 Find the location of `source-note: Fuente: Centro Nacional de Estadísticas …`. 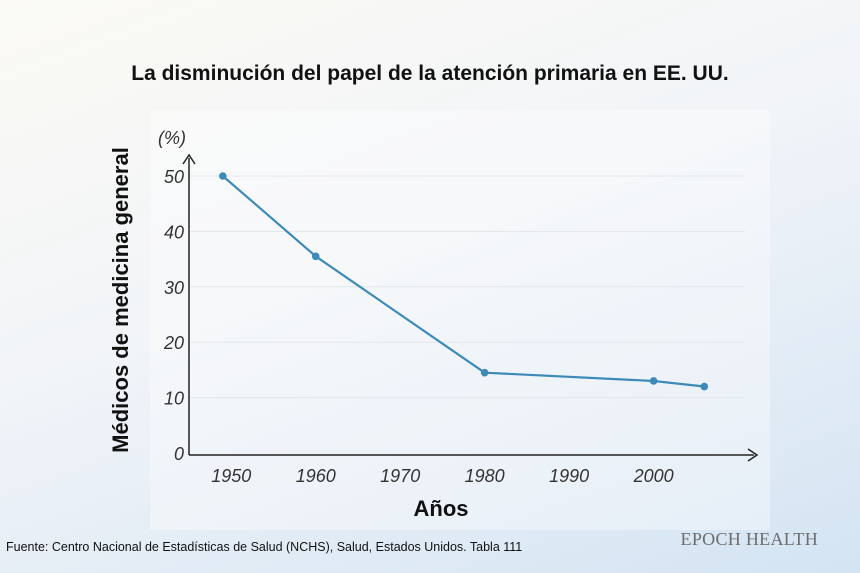

source-note: Fuente: Centro Nacional de Estadísticas … is located at coordinates (264, 547).